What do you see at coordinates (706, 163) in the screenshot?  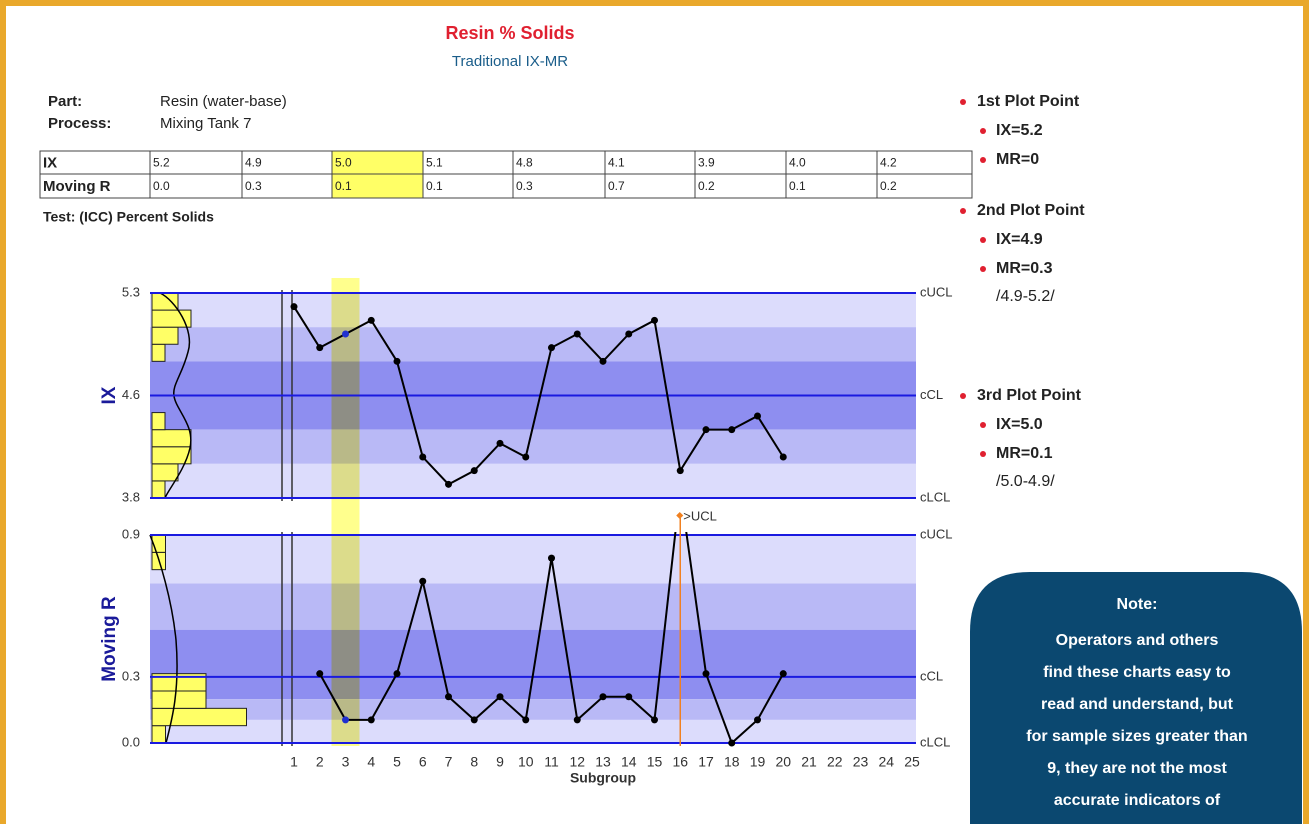 I see `table-value: 3.9` at bounding box center [706, 163].